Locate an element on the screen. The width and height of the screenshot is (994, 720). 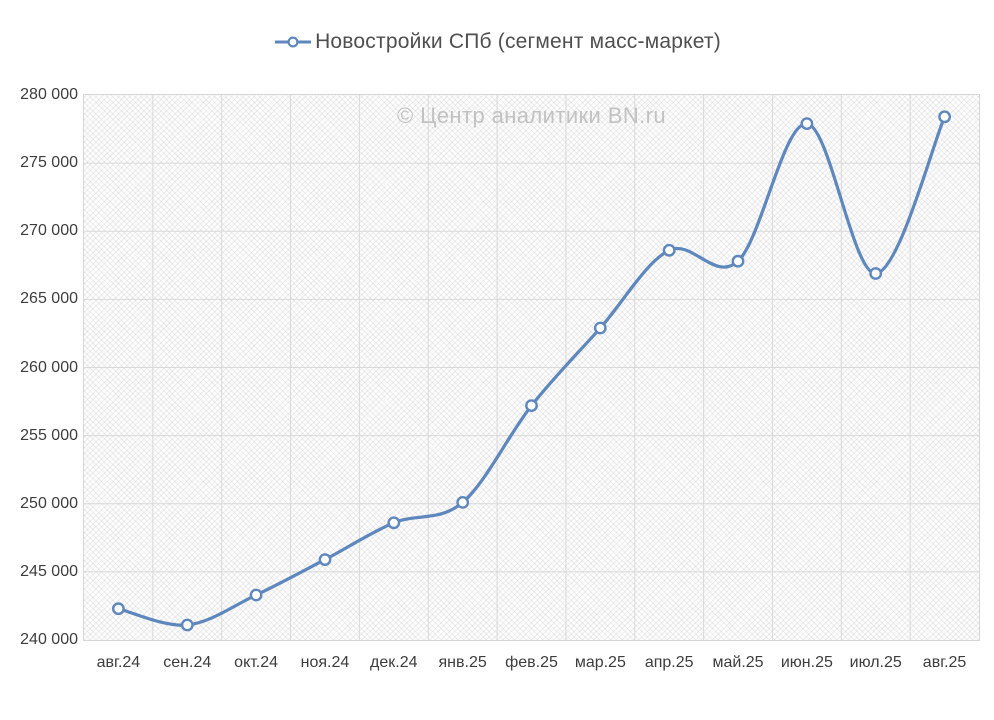
y-axis-tick-label: 260 000 is located at coordinates (49, 367).